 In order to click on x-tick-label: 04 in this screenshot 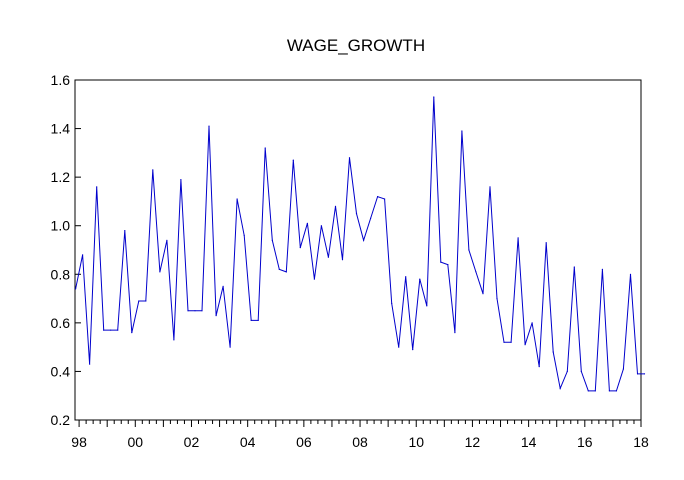, I will do `click(248, 442)`.